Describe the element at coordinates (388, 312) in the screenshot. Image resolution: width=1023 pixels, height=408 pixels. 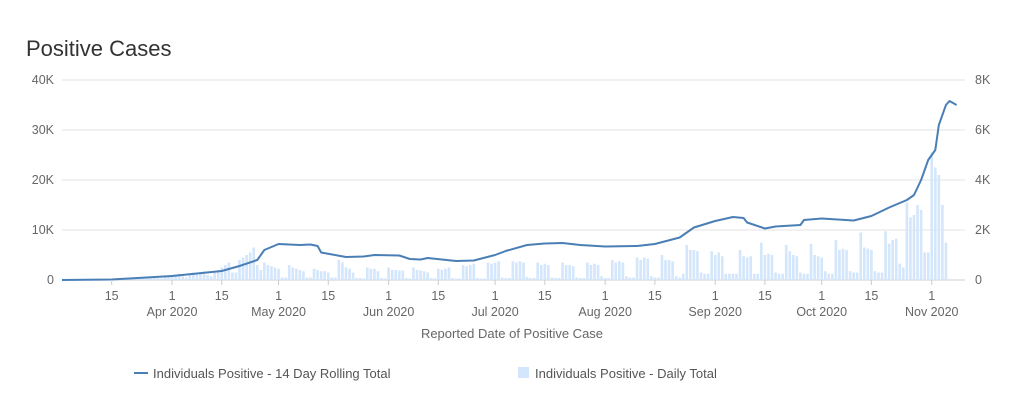
I see `x-tick-month-label: Jun 2020` at that location.